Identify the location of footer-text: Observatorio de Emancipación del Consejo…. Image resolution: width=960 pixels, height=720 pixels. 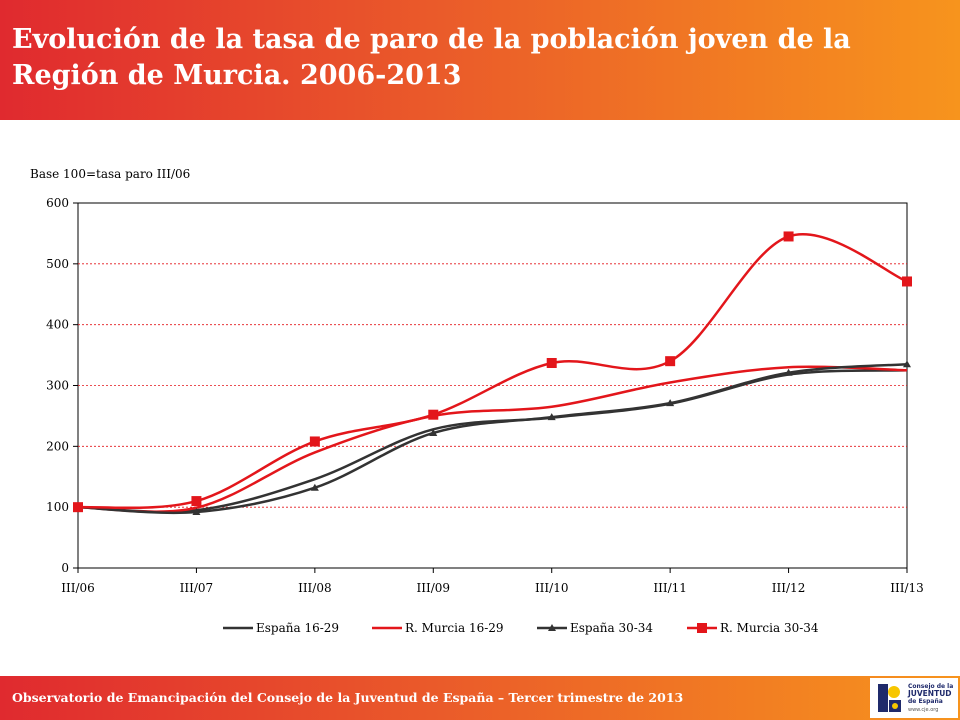
(348, 697).